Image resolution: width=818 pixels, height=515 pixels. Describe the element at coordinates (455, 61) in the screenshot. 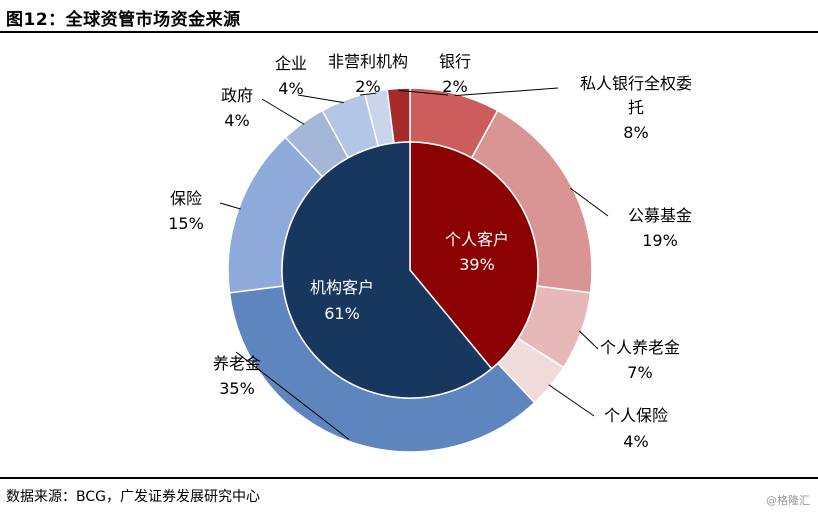

I see `label-bank-name: 银行` at that location.